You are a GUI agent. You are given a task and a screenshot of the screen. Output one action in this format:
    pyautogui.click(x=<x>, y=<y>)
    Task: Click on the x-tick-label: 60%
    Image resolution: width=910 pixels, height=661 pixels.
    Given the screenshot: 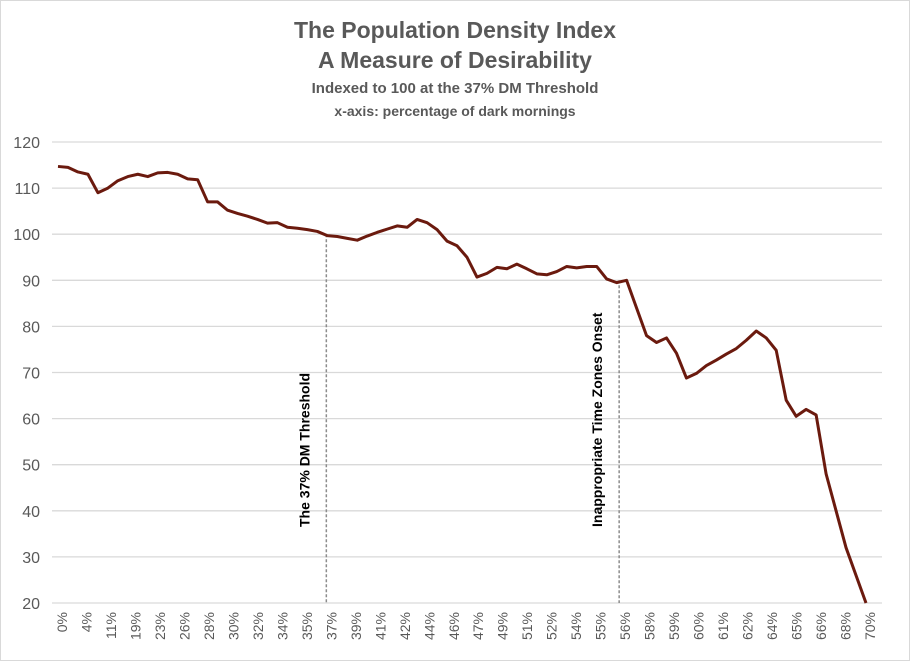 What is the action you would take?
    pyautogui.click(x=699, y=626)
    